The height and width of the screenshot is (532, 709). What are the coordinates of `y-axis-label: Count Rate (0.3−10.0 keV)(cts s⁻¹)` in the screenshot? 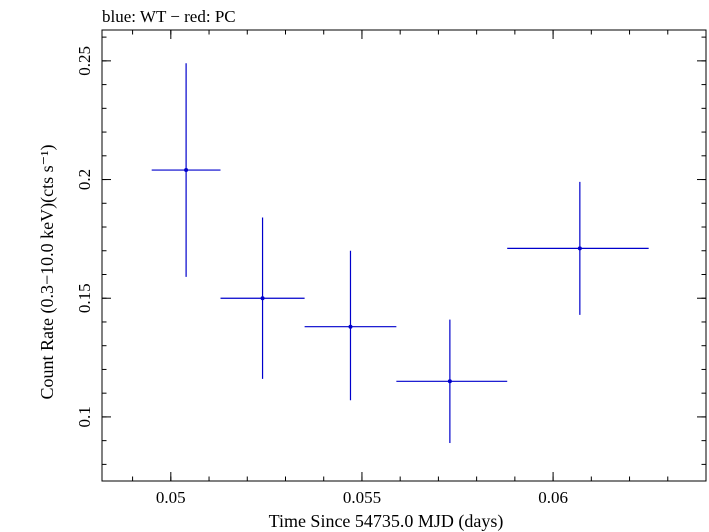 It's located at (47, 271).